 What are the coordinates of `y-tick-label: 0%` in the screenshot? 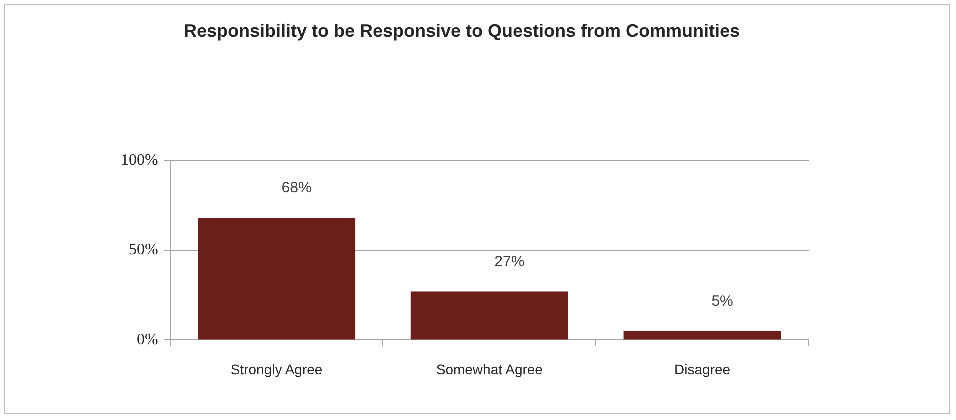 It's located at (147, 339).